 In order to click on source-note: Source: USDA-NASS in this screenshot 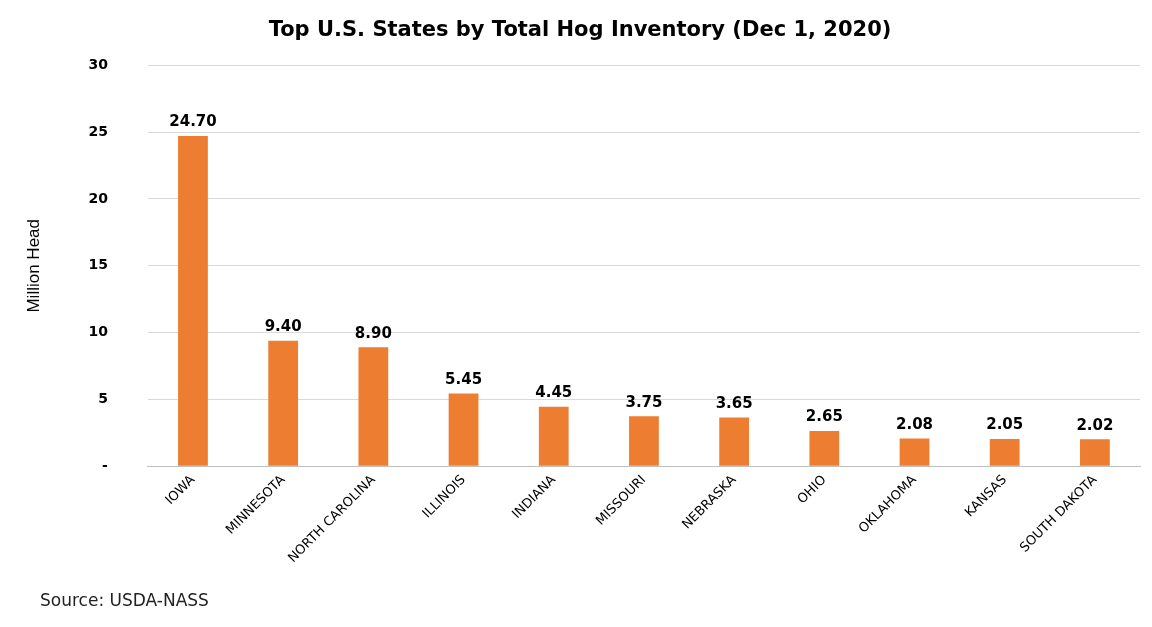, I will do `click(124, 600)`.